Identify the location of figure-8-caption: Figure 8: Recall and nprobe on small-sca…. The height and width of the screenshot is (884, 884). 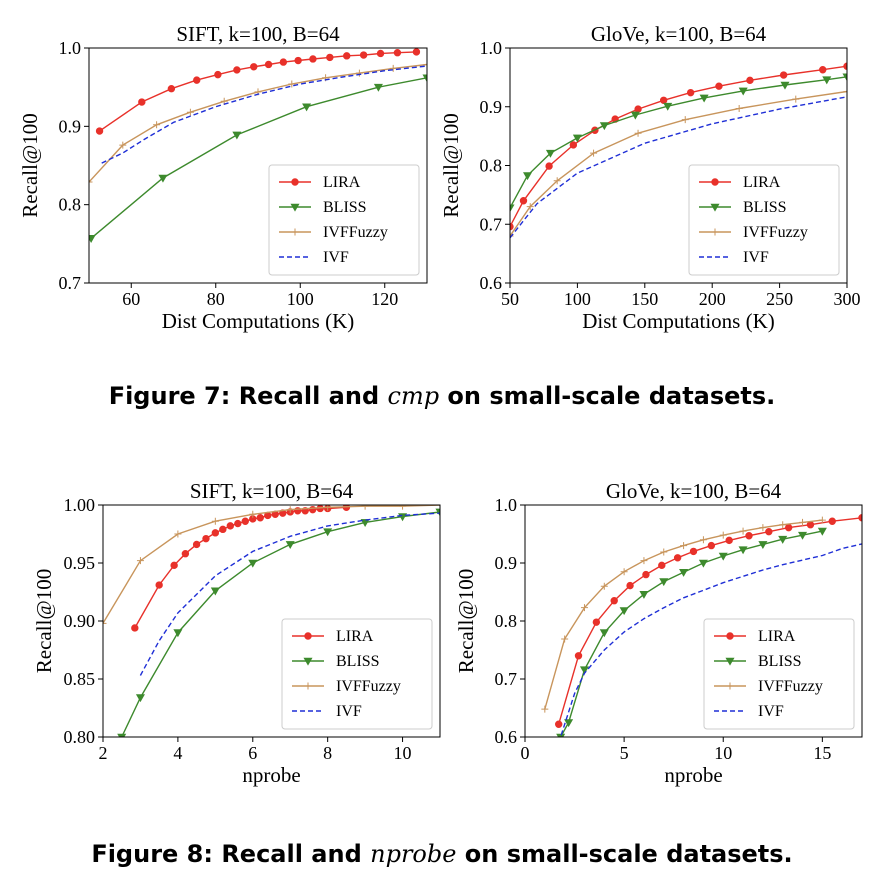
(442, 854).